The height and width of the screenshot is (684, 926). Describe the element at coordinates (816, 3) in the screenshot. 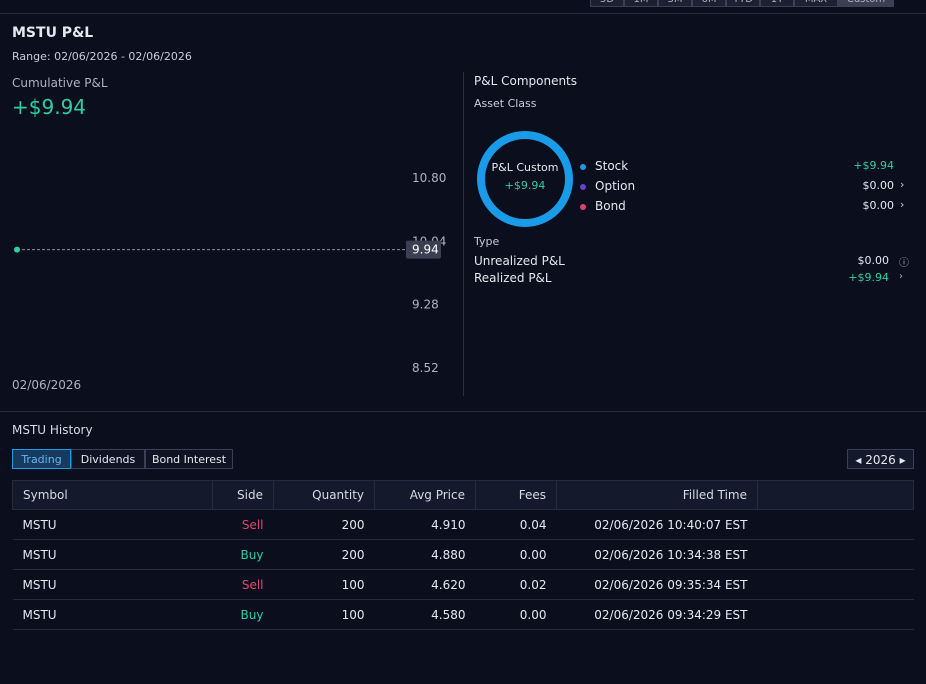

I see `range-tab: MAX` at that location.